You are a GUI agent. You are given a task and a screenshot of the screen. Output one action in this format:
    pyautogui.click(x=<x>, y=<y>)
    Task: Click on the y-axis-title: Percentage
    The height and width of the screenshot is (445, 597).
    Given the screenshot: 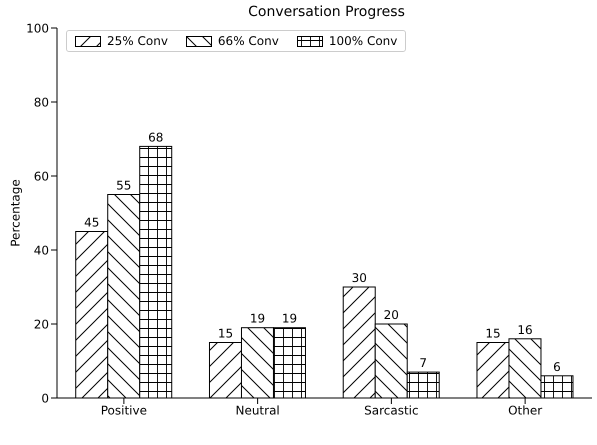 What is the action you would take?
    pyautogui.click(x=15, y=213)
    